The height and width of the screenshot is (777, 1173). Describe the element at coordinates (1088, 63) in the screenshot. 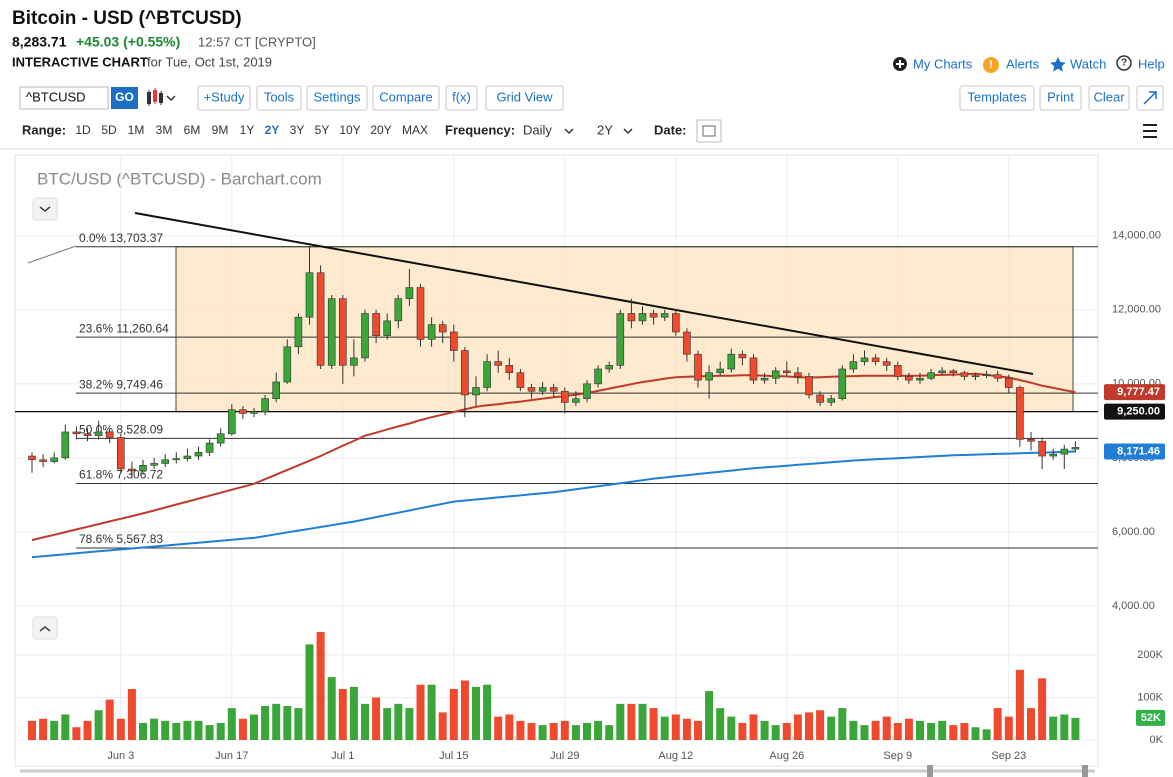

I see `header-link: Watch` at that location.